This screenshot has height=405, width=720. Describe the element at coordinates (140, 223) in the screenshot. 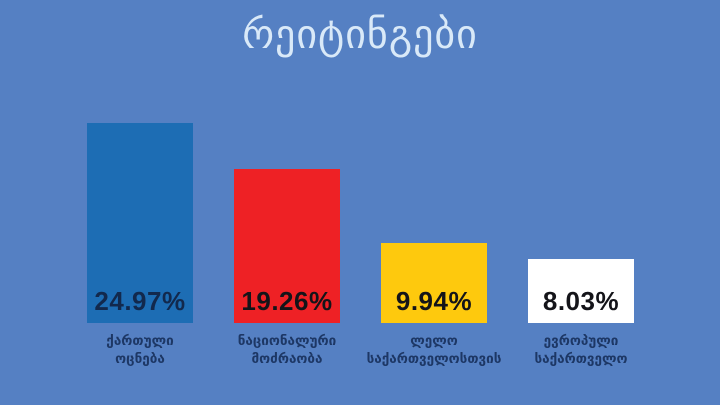

I see `bar: 24.97%` at that location.